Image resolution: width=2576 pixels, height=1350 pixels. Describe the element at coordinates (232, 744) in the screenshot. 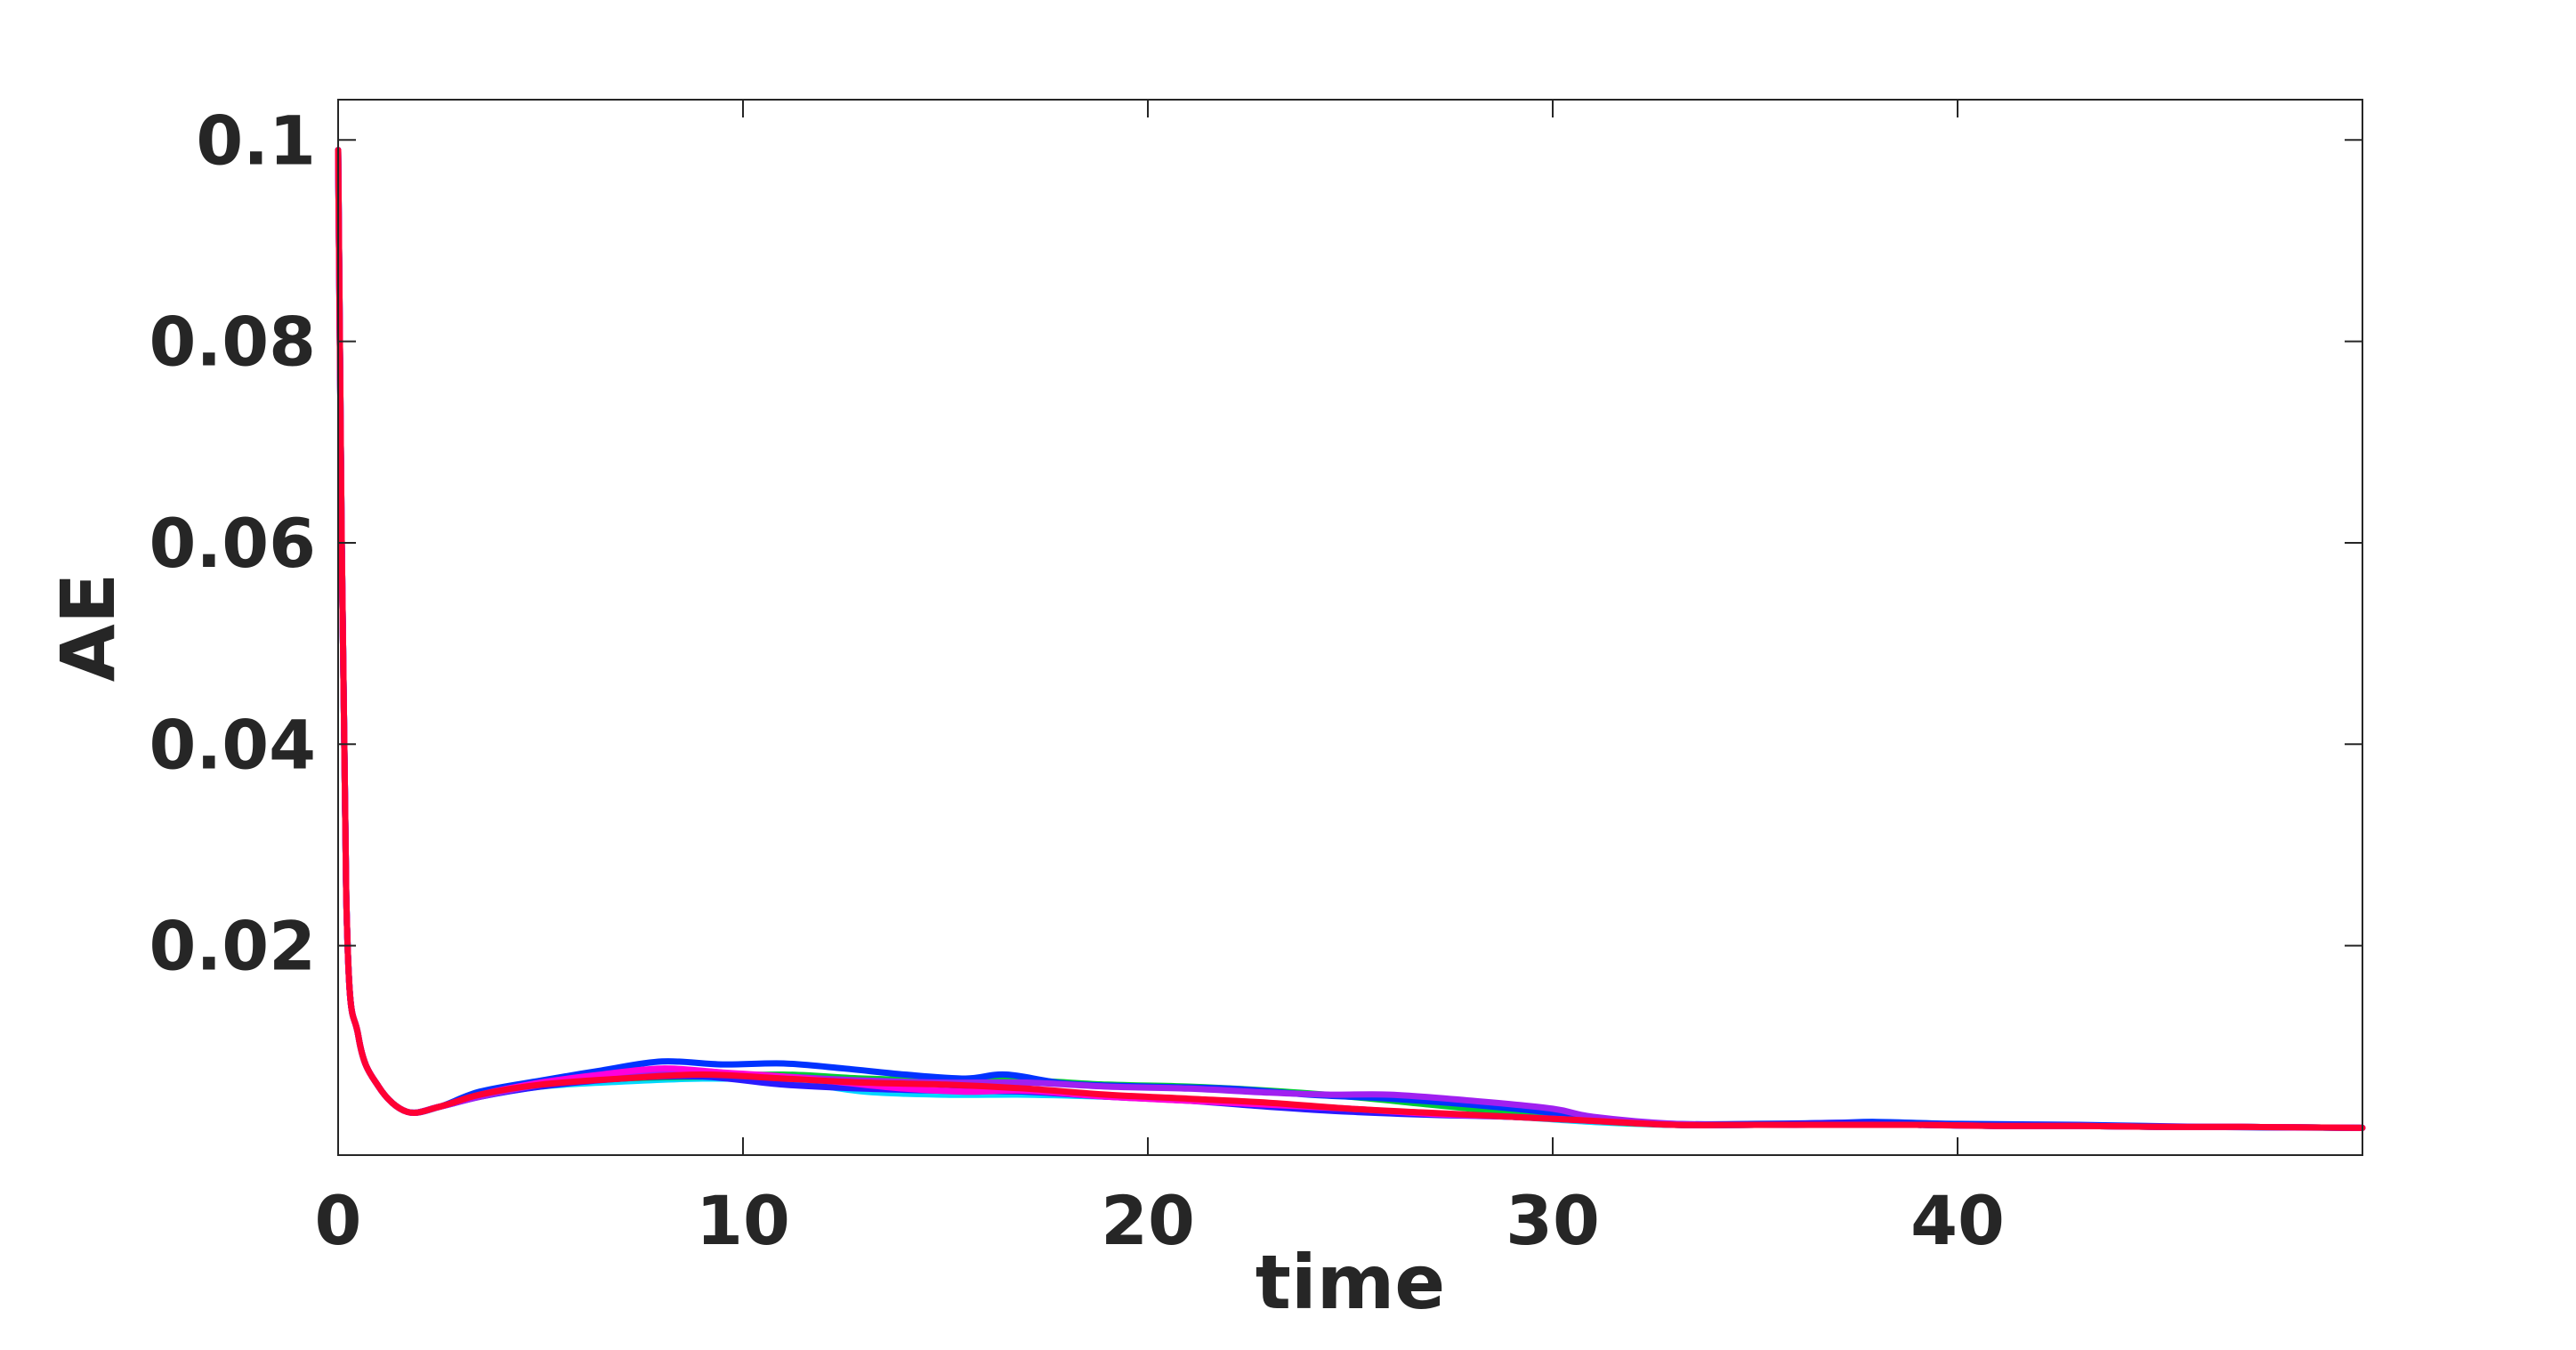

I see `y-tick-label: 0.04` at that location.